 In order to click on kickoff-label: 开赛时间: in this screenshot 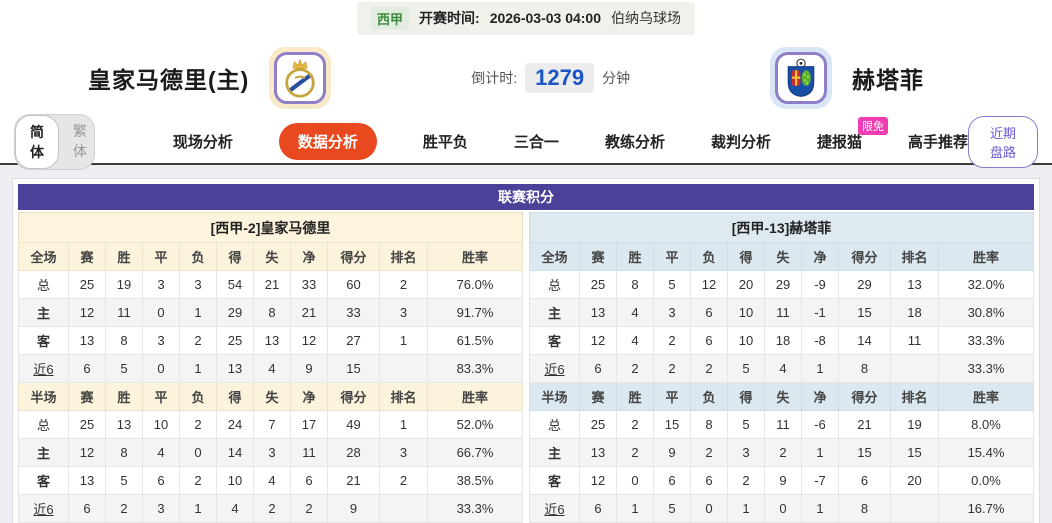, I will do `click(449, 18)`.